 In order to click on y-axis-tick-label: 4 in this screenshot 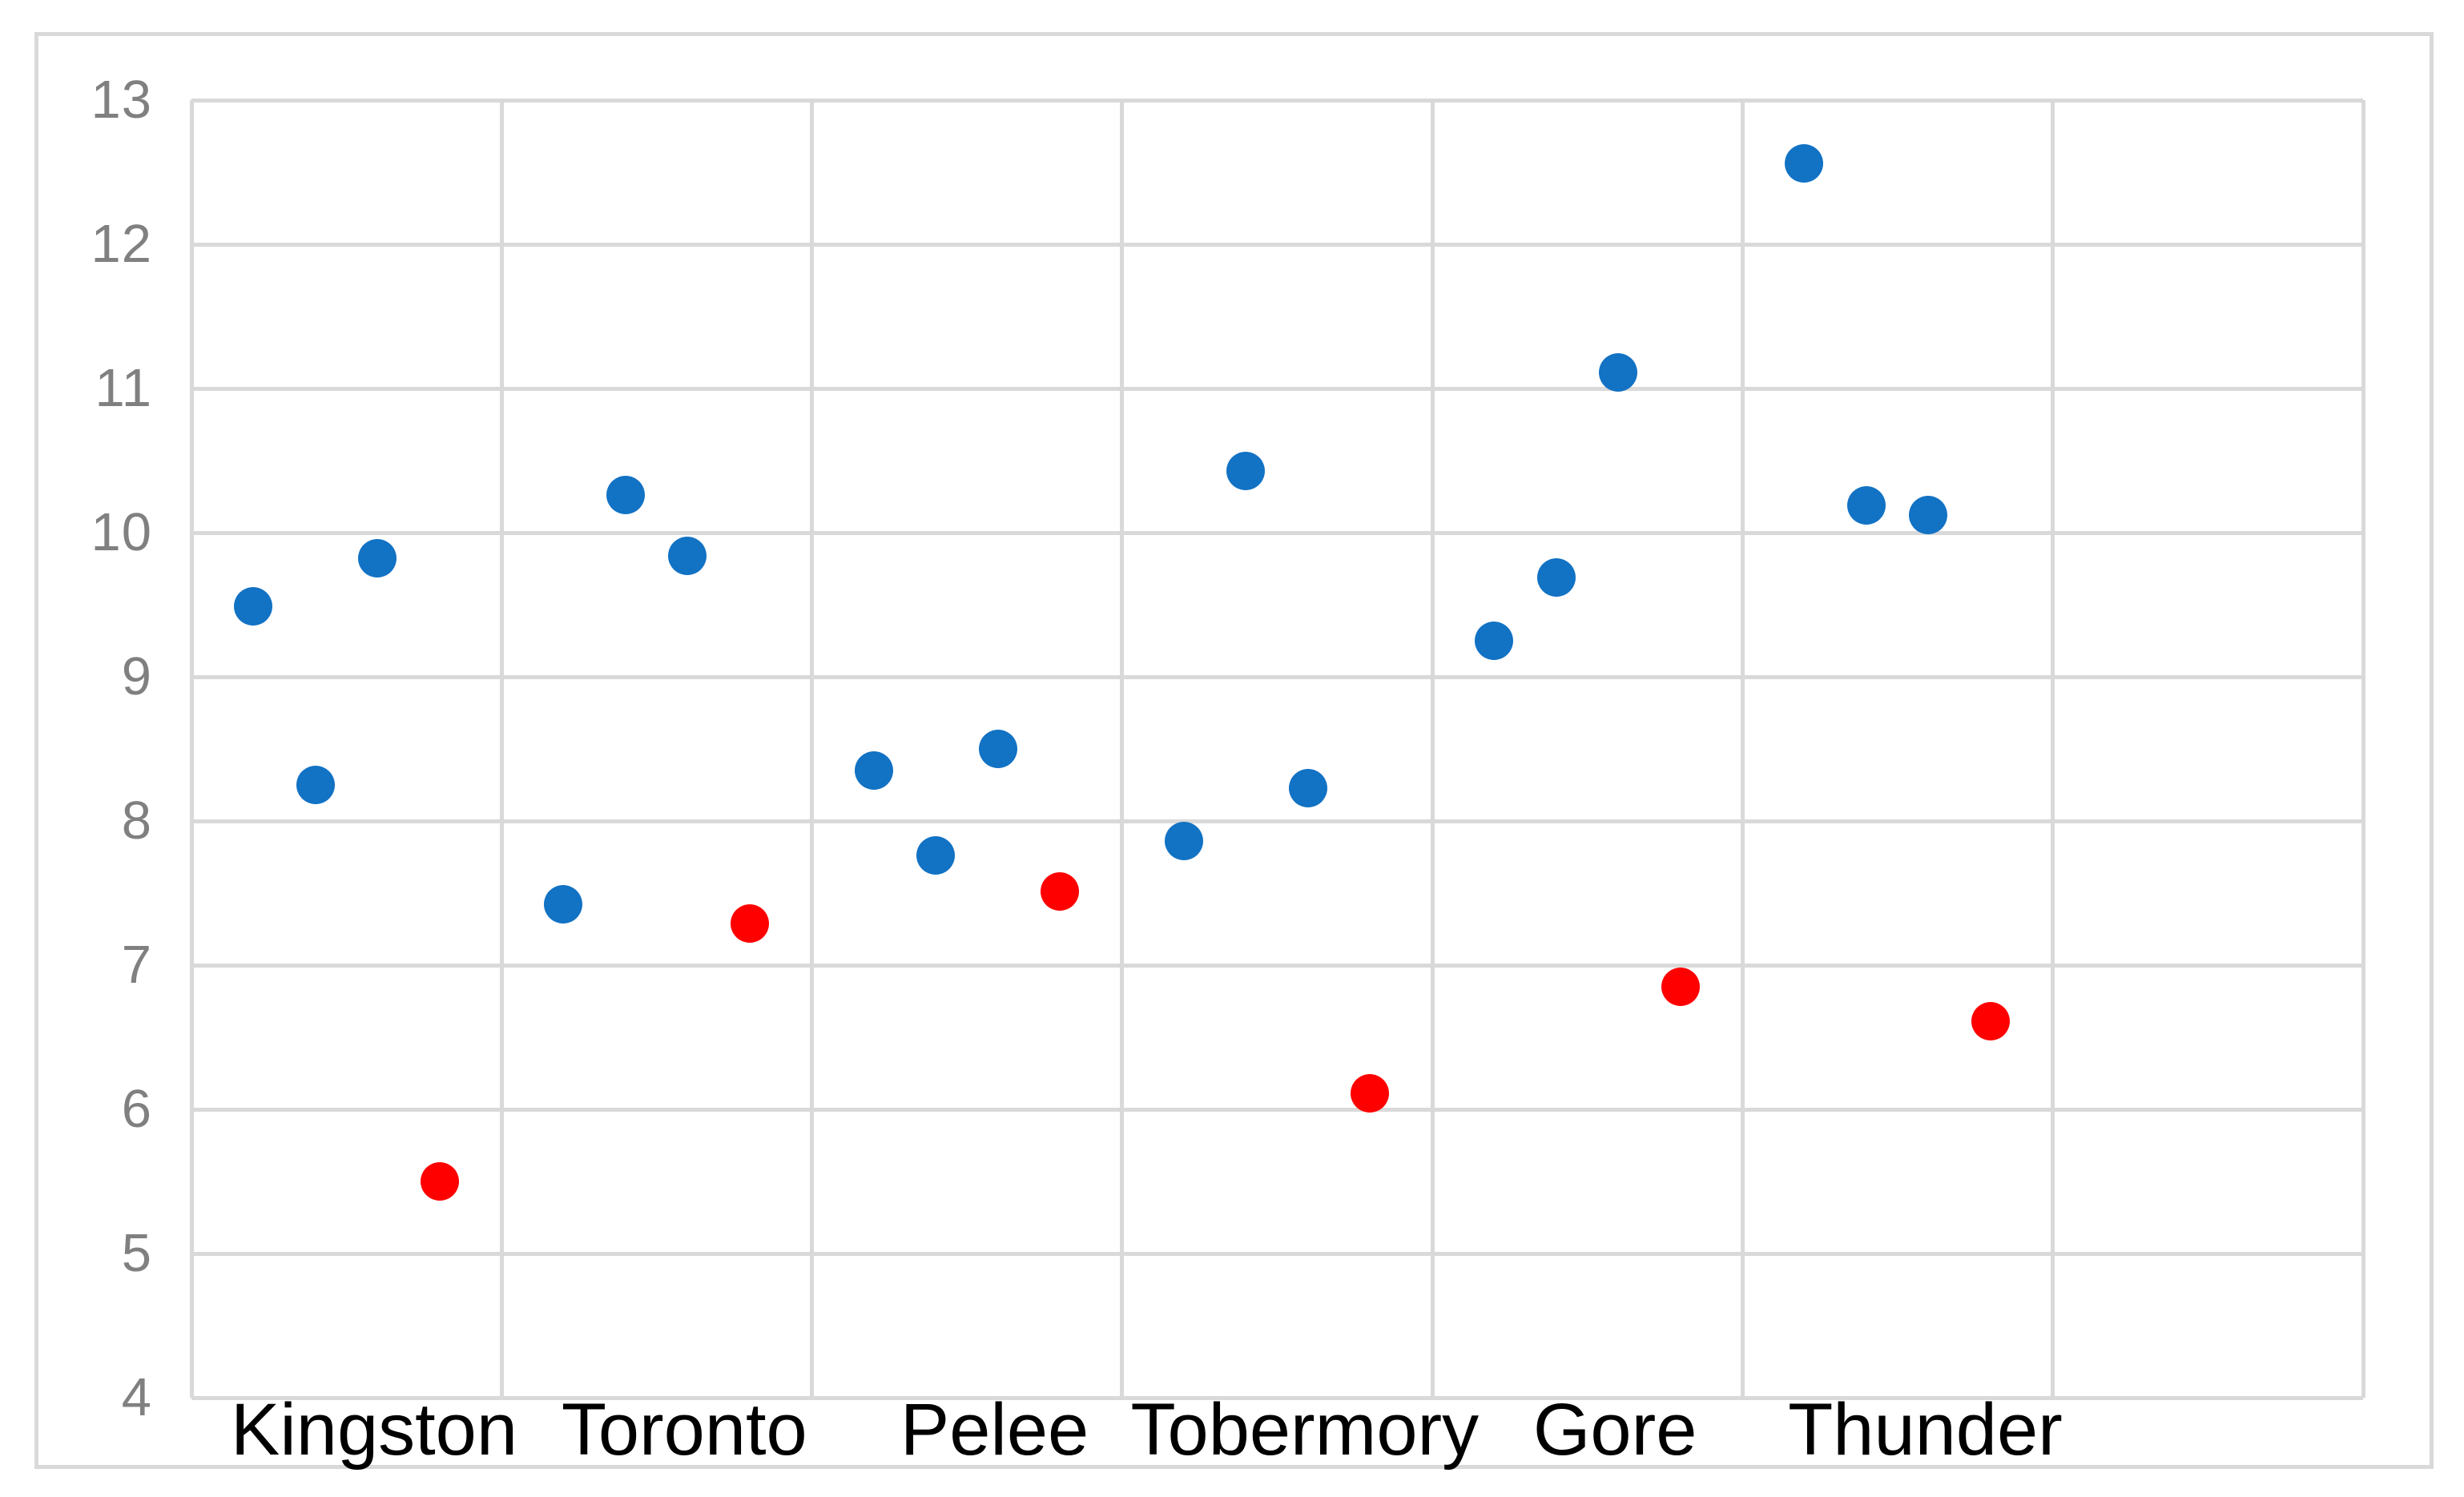, I will do `click(136, 1397)`.